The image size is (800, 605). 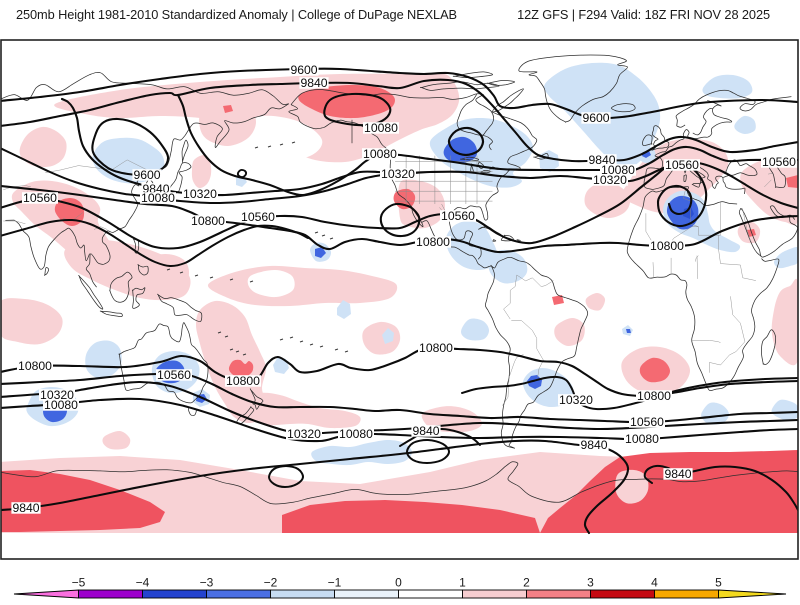 What do you see at coordinates (718, 583) in the screenshot?
I see `svg-text: 5` at bounding box center [718, 583].